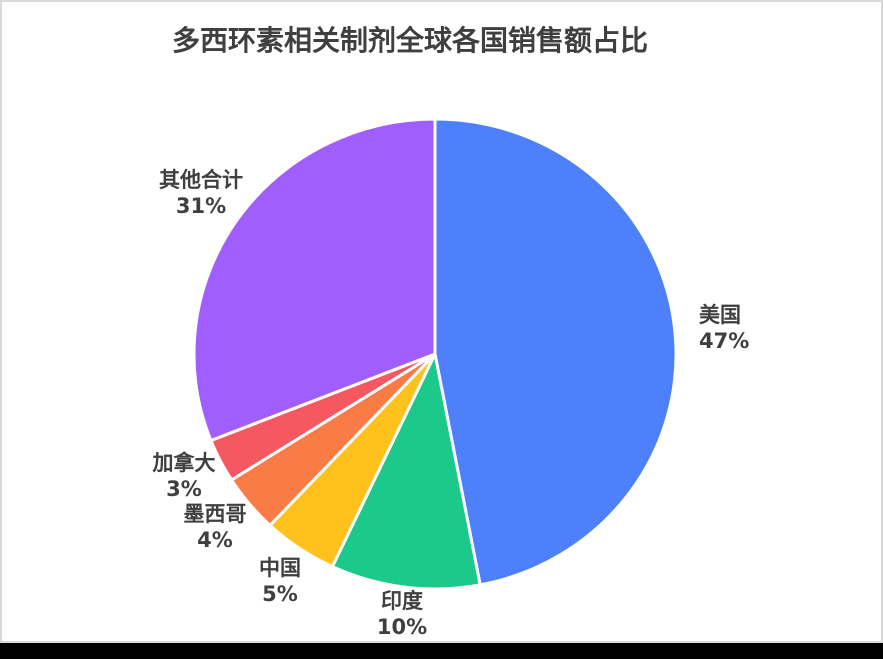  I want to click on slice-label-3: 墨西哥 4%, so click(215, 527).